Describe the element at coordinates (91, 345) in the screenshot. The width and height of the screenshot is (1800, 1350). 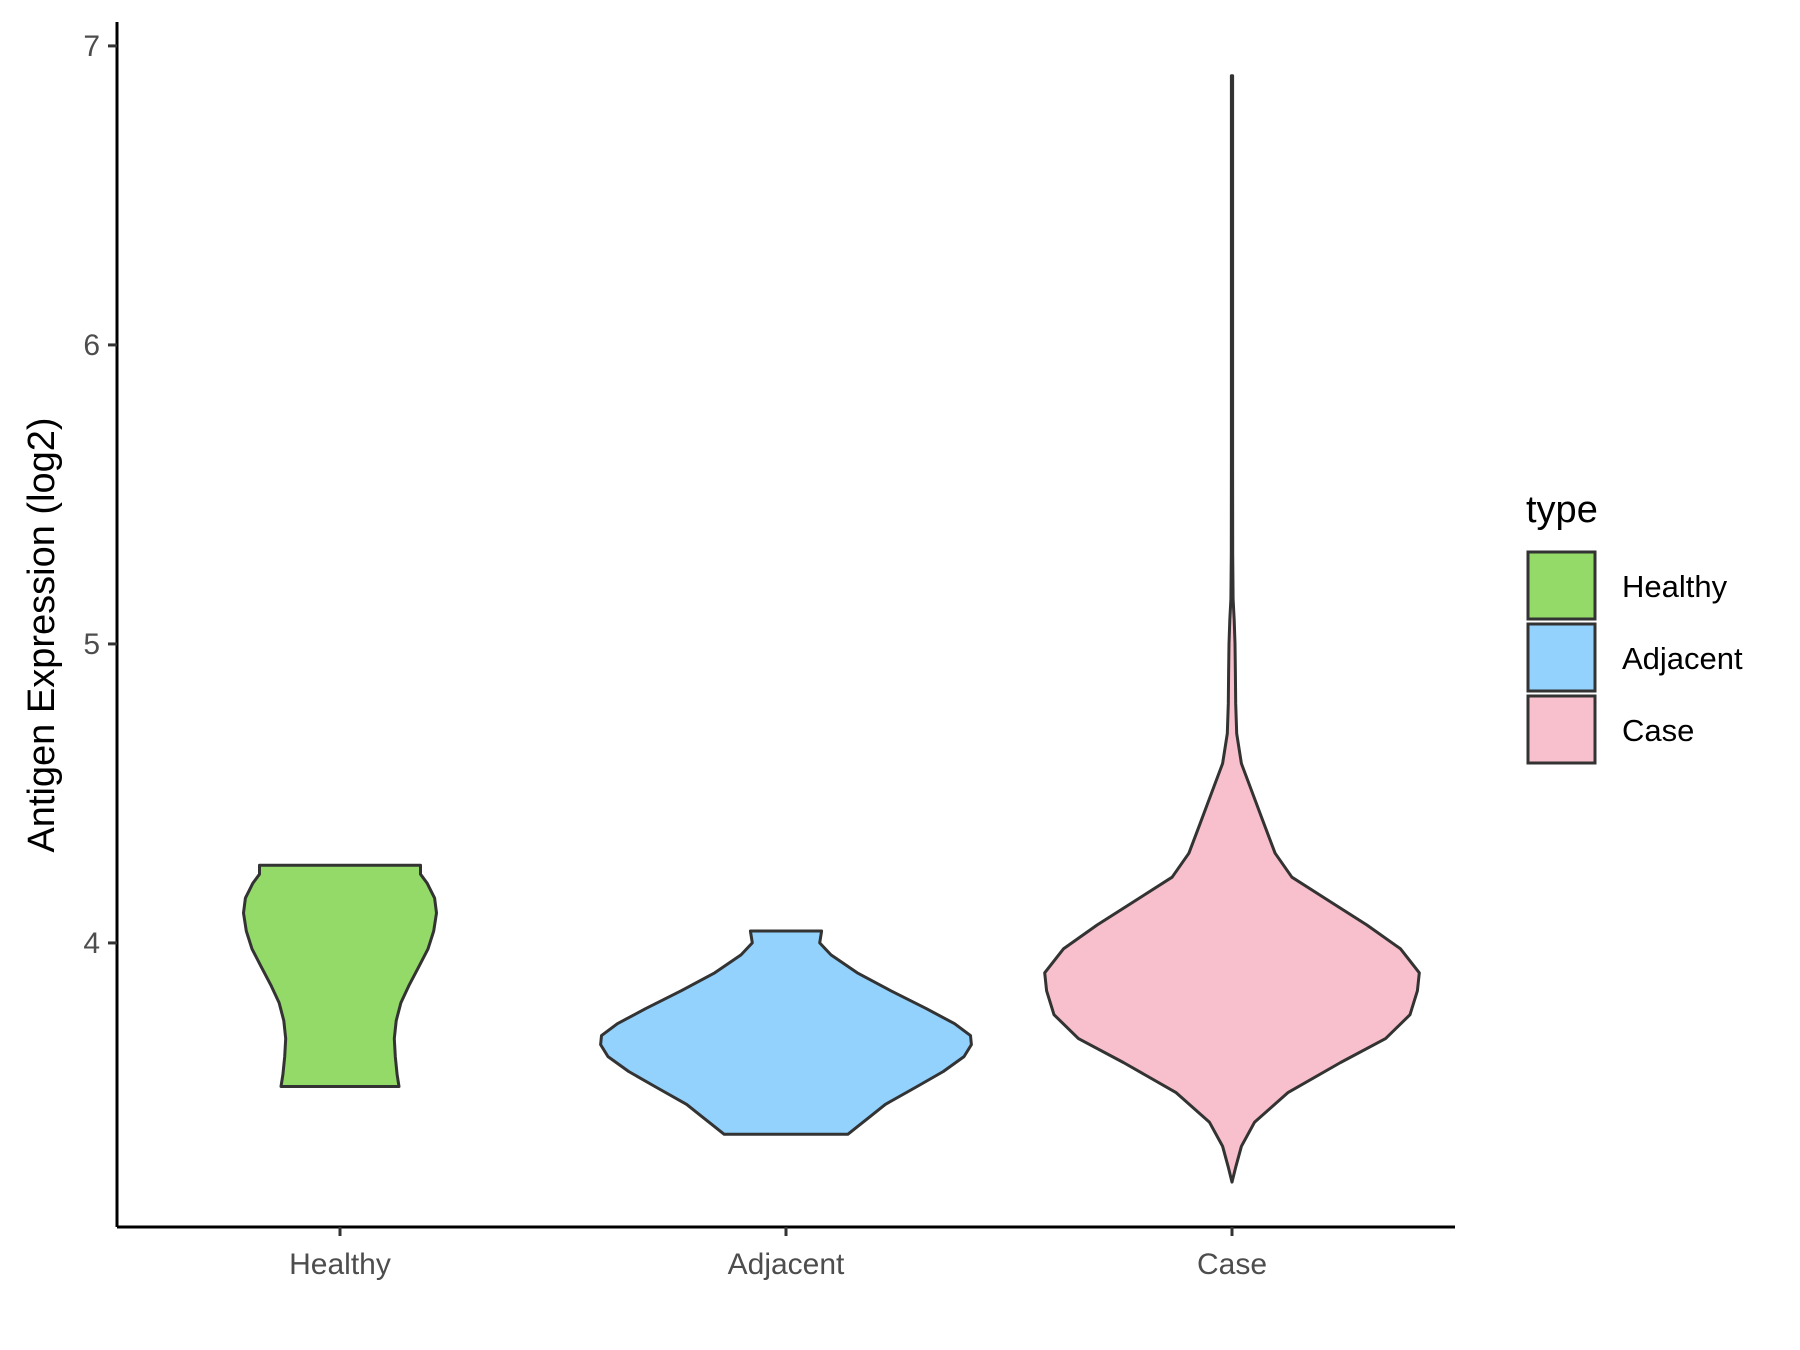
I see `y-tick-label: 6` at that location.